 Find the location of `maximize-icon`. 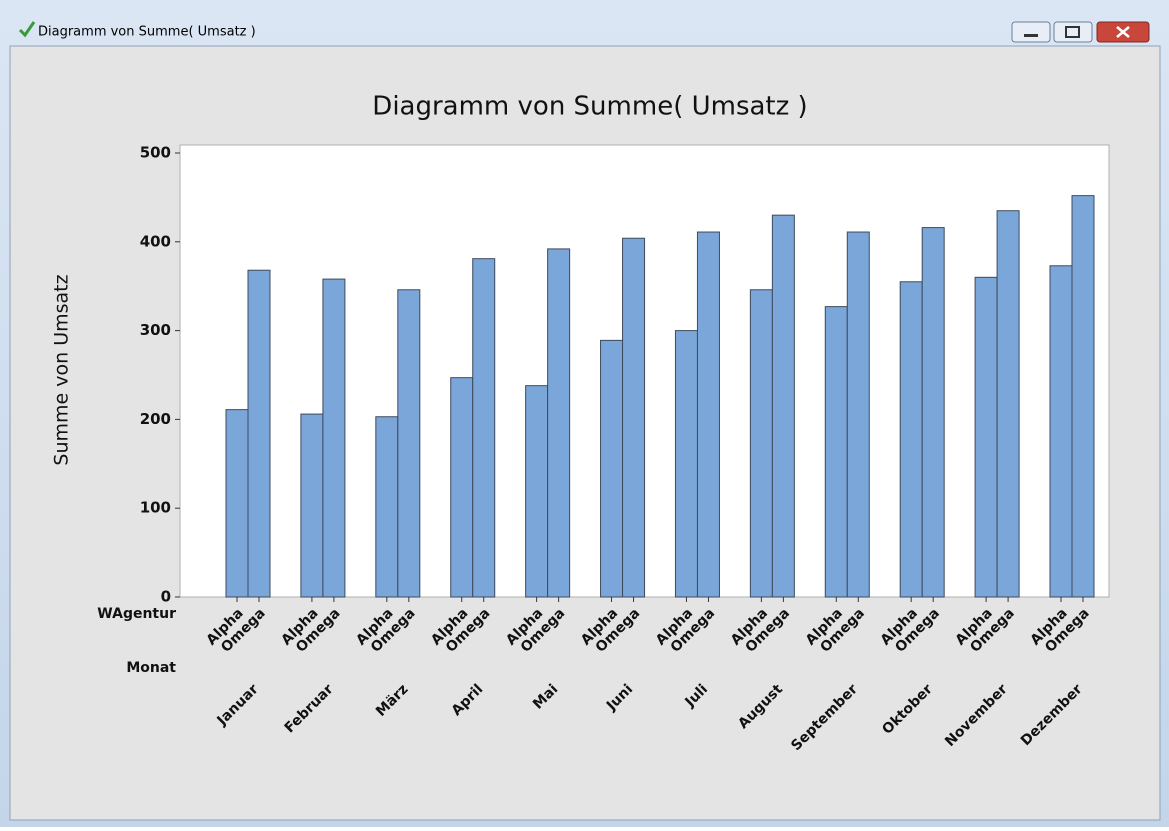

maximize-icon is located at coordinates (1072, 32).